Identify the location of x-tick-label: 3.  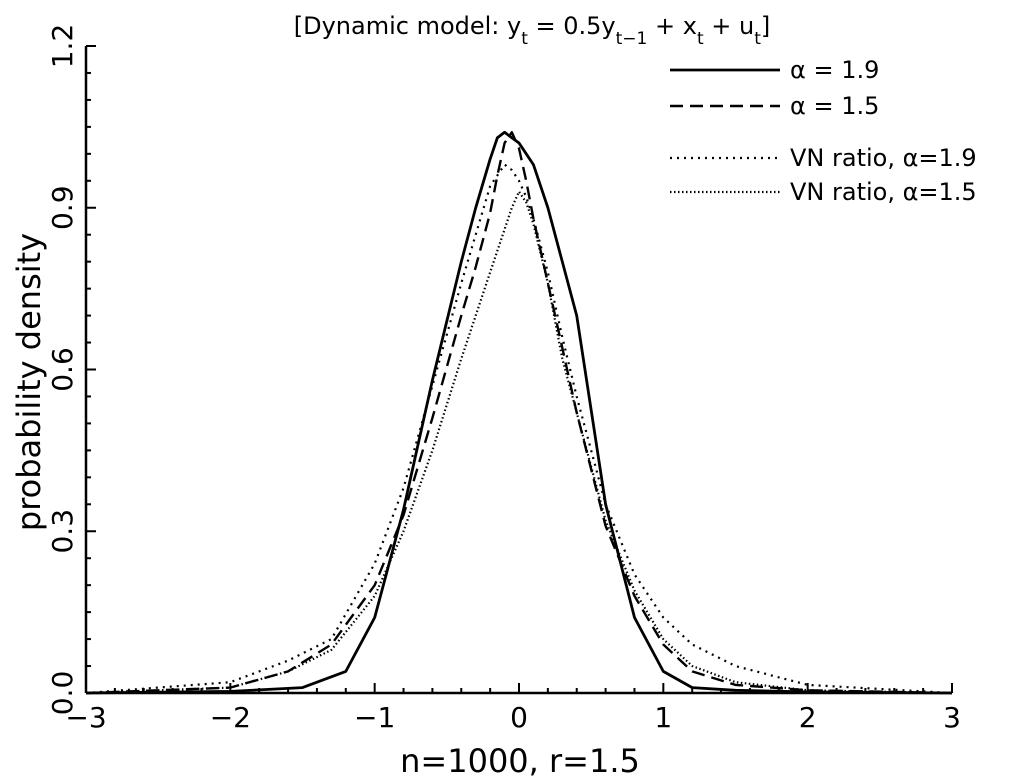
(952, 717).